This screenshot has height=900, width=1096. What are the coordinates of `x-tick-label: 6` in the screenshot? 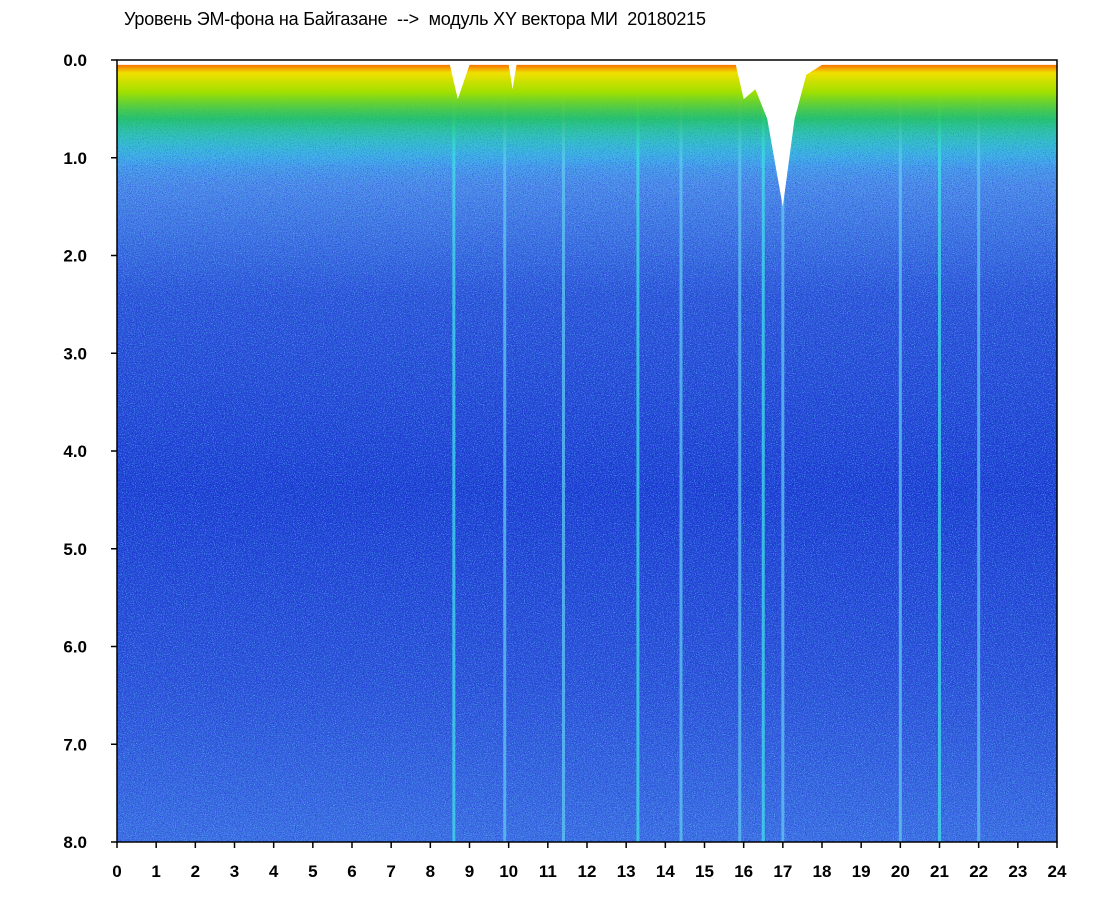 It's located at (351, 871).